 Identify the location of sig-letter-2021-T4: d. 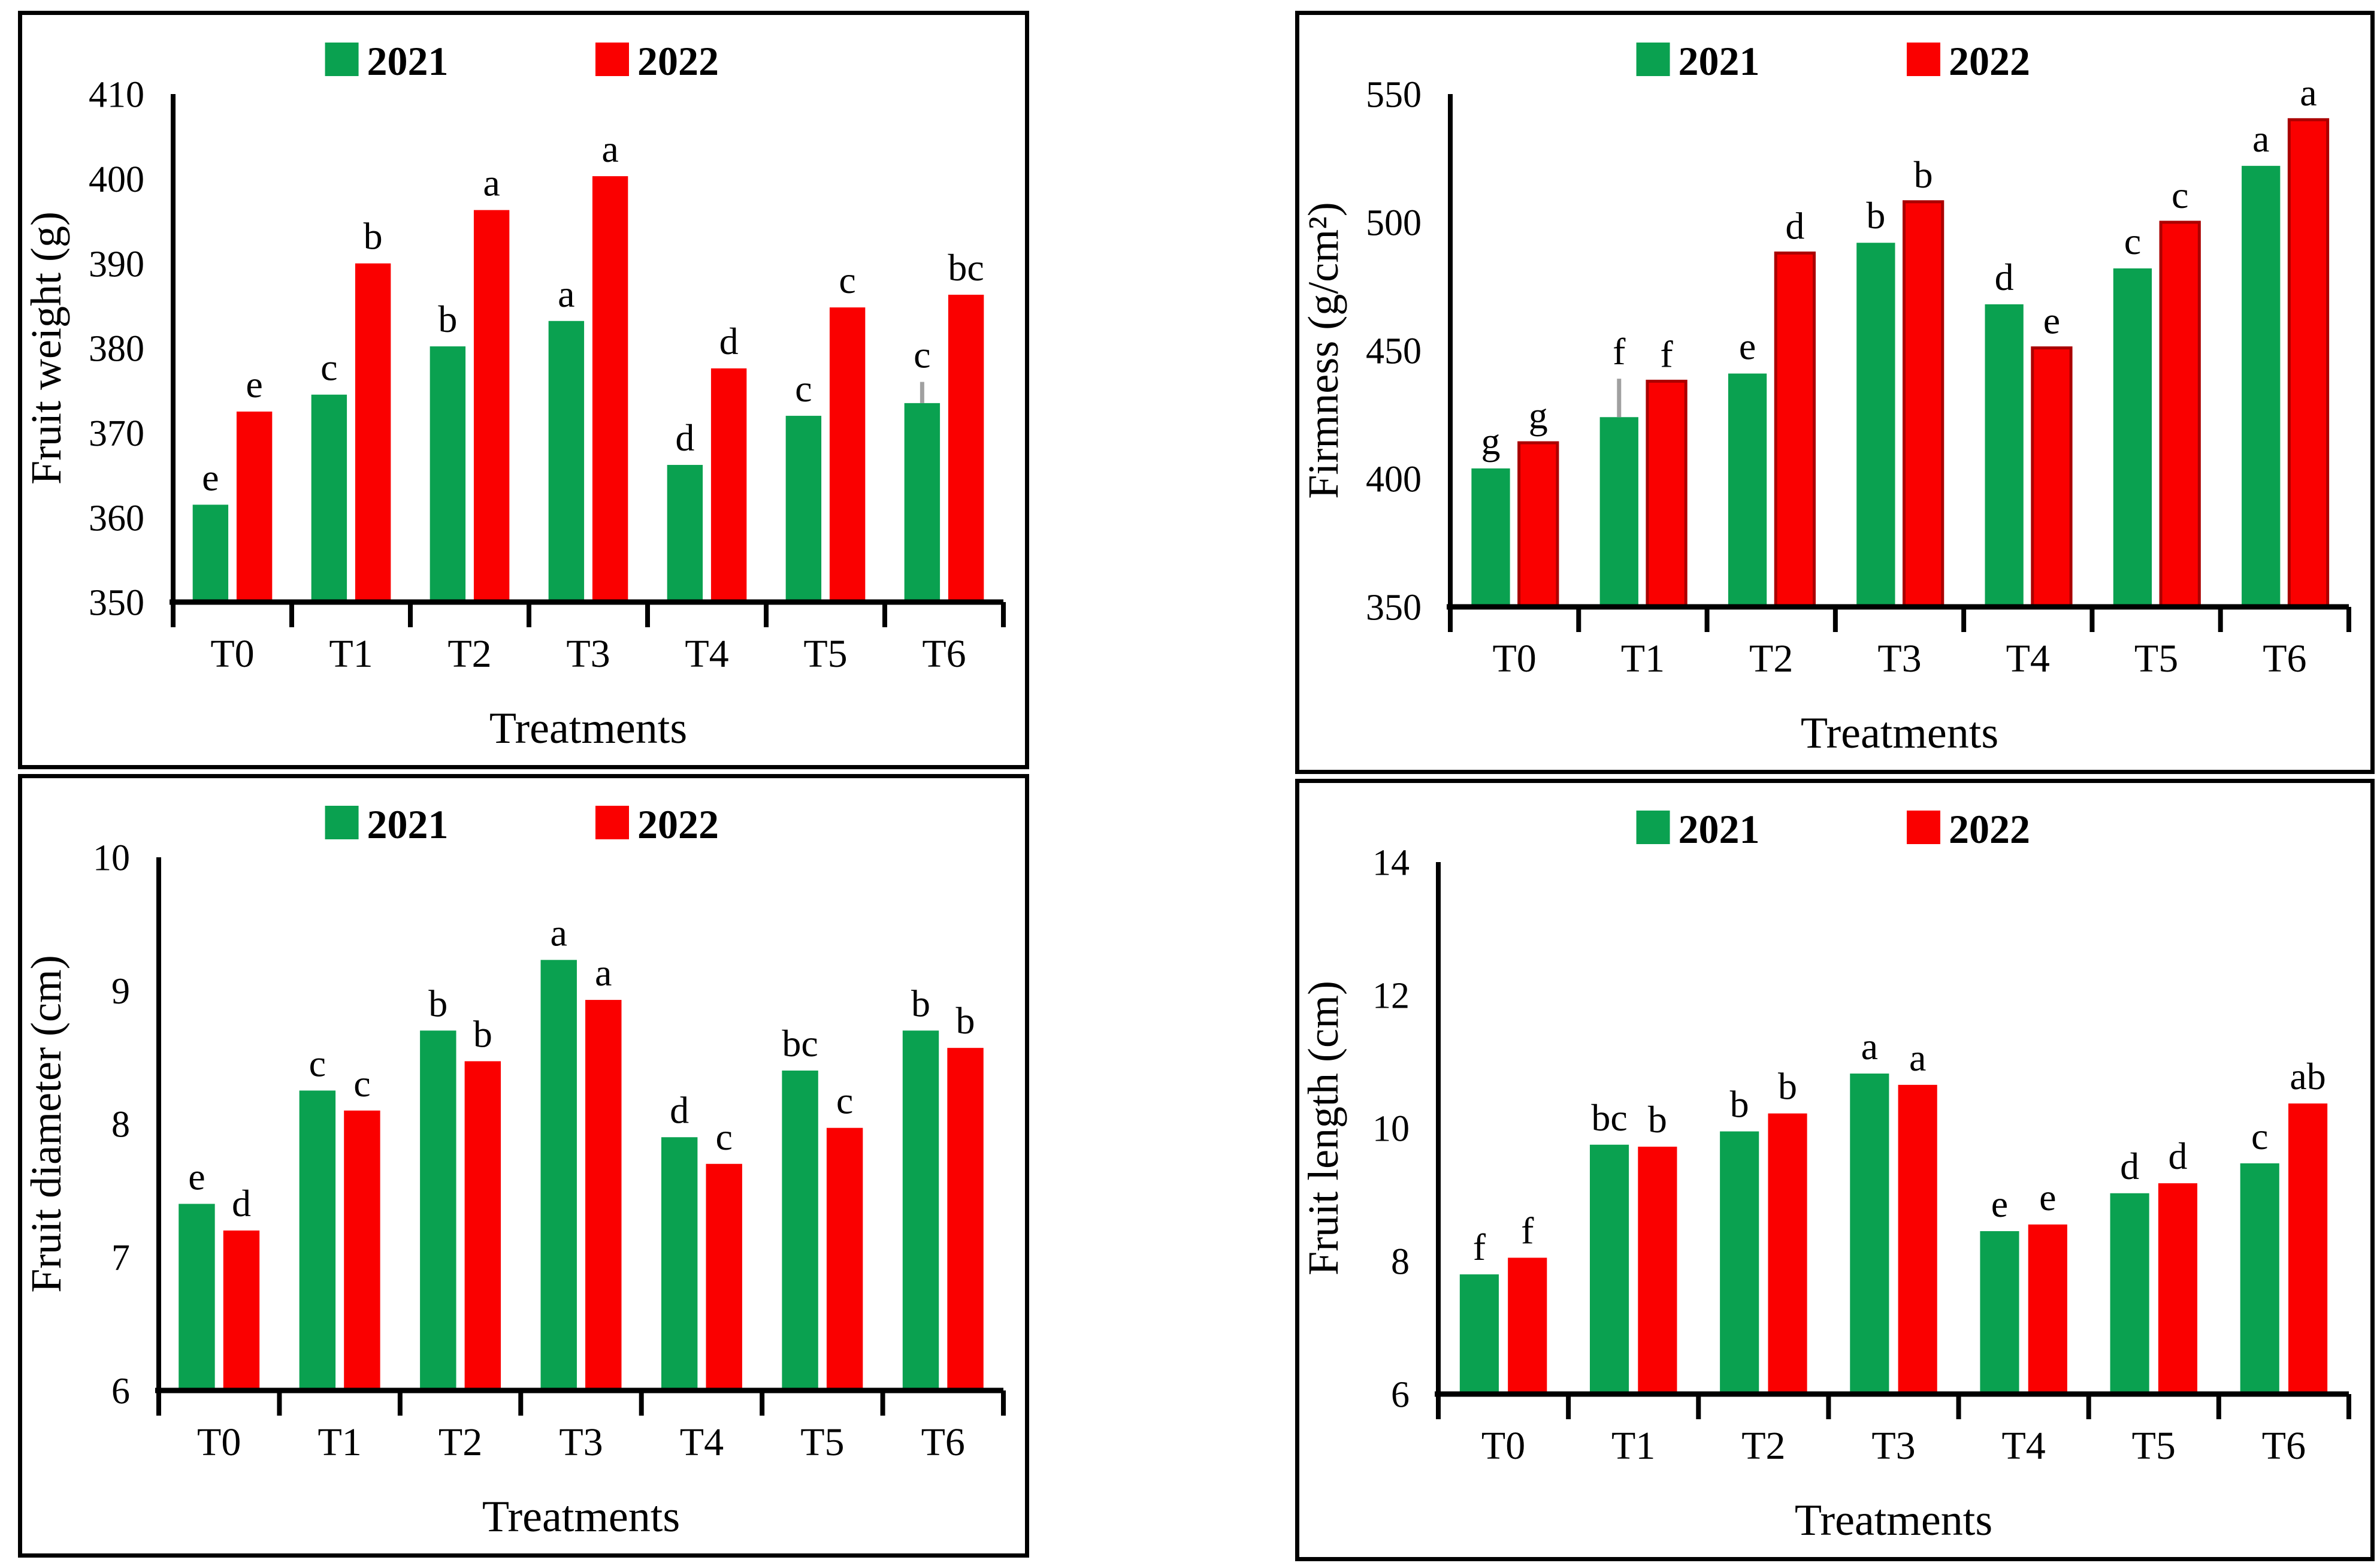
(684, 437).